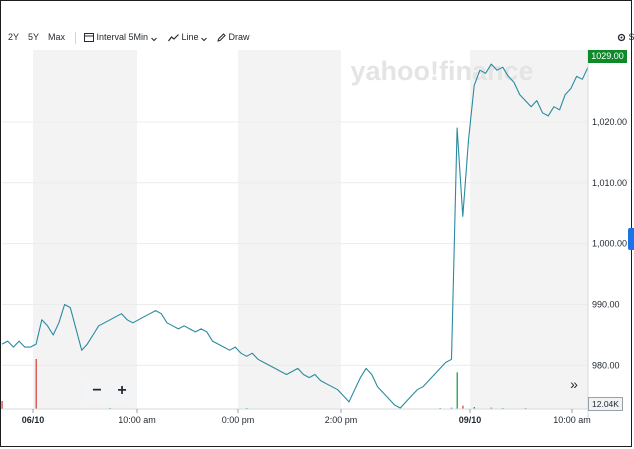  I want to click on zoom-out-button: −, so click(97, 390).